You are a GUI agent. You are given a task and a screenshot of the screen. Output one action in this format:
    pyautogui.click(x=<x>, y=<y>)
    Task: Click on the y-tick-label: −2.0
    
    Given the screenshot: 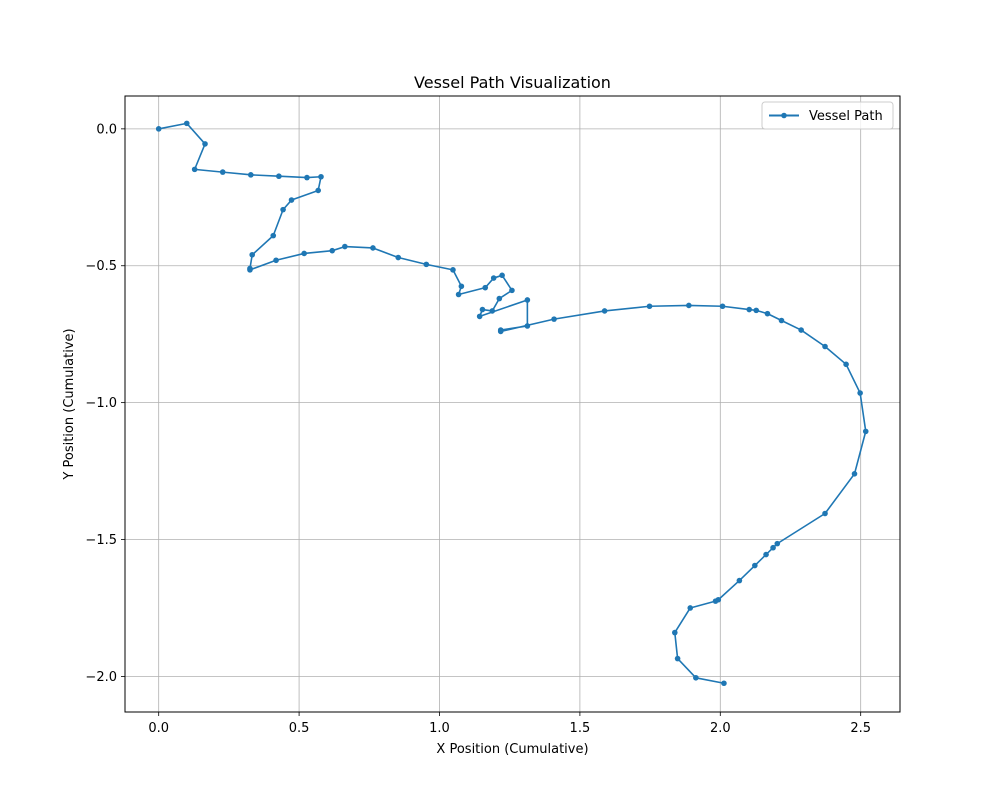 What is the action you would take?
    pyautogui.click(x=101, y=677)
    